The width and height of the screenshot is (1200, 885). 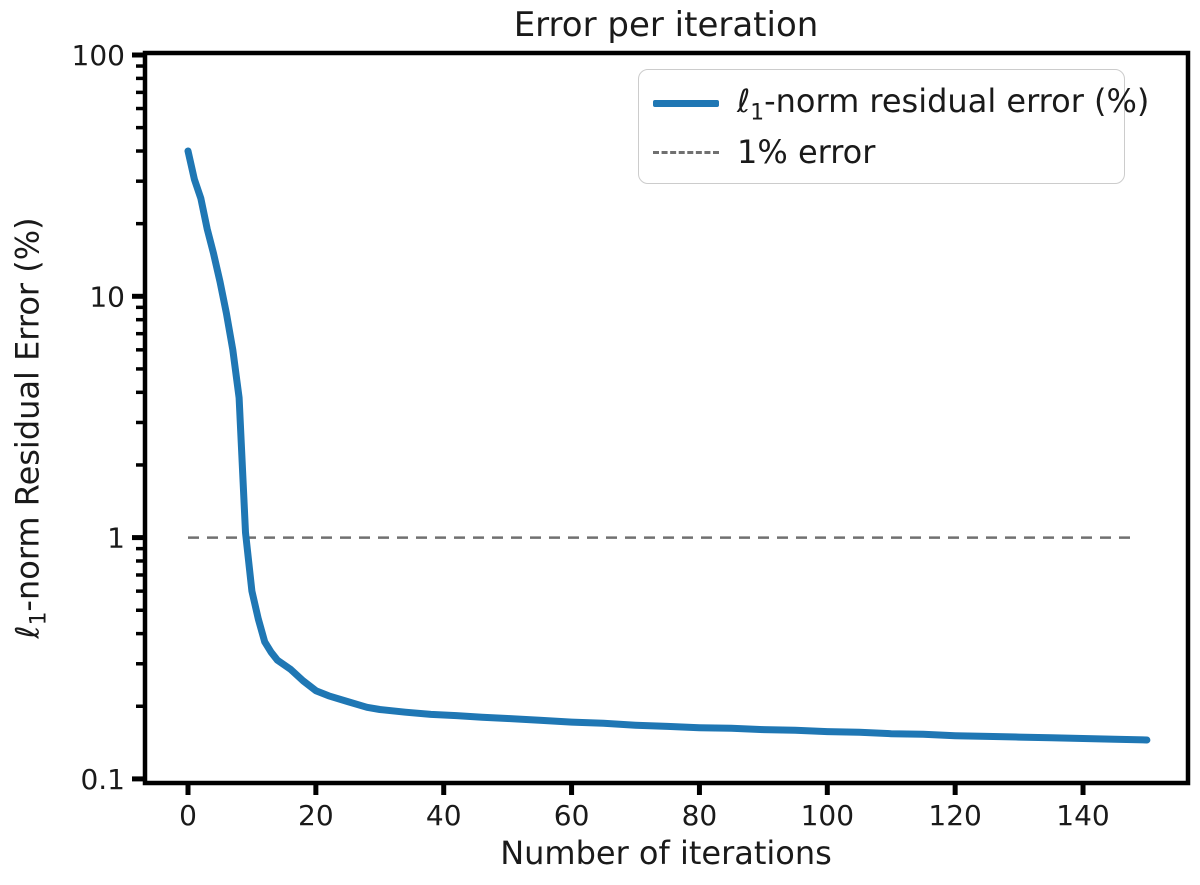 What do you see at coordinates (39, 618) in the screenshot?
I see `y-axis-label-sub: 1` at bounding box center [39, 618].